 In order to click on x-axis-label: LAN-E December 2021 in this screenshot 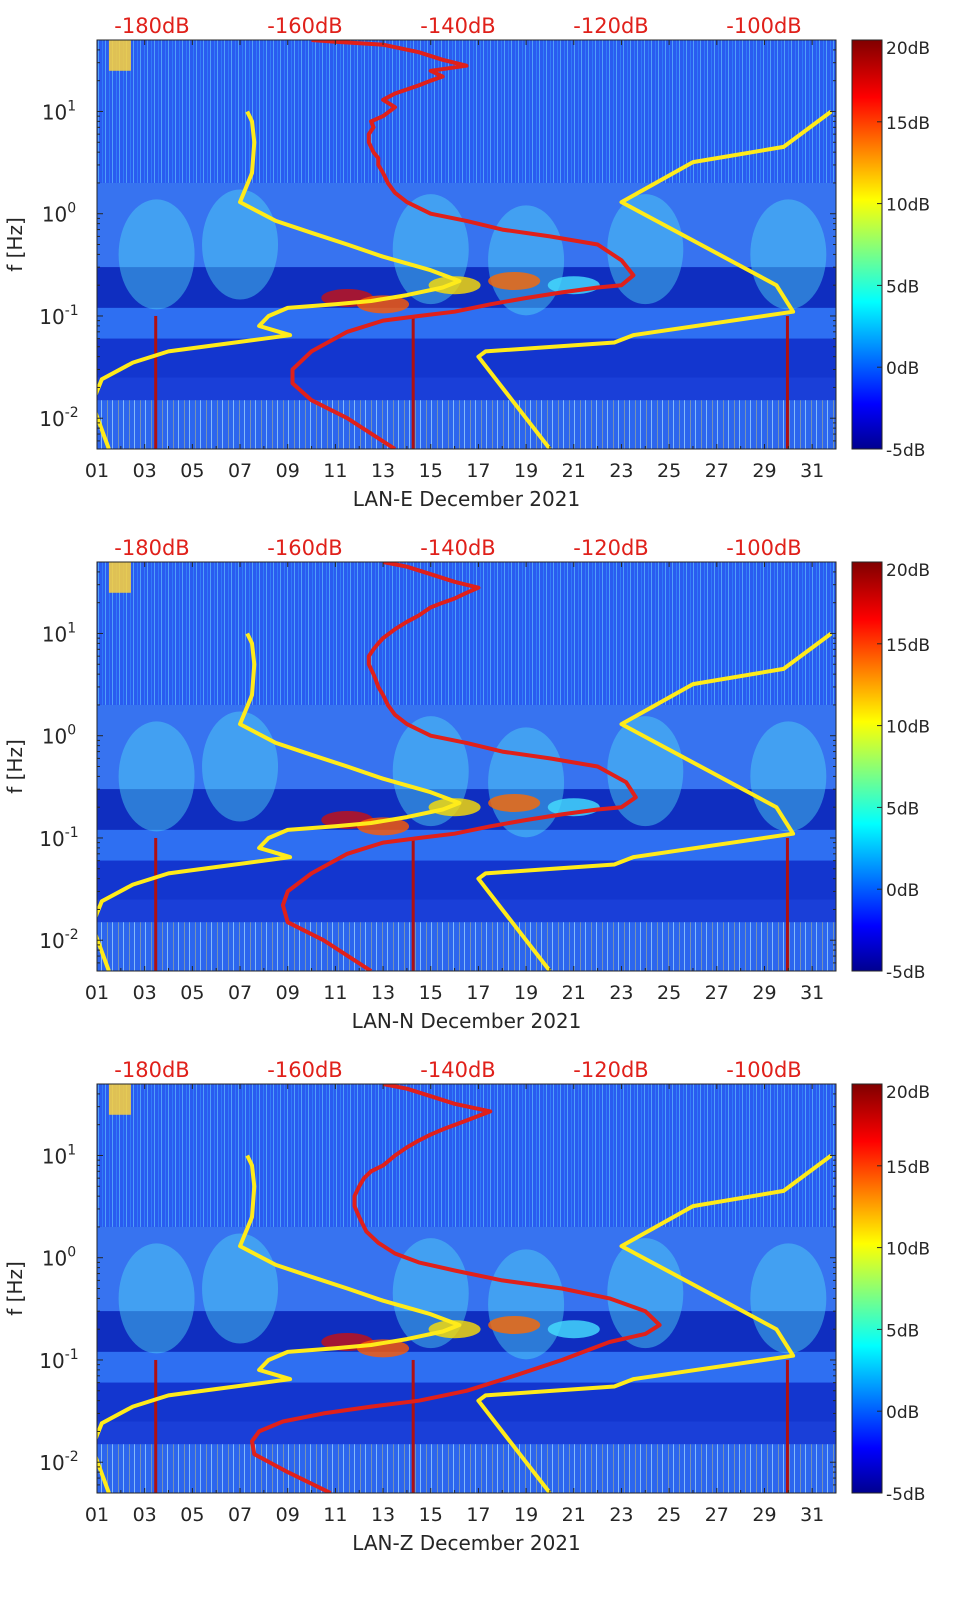, I will do `click(466, 499)`.